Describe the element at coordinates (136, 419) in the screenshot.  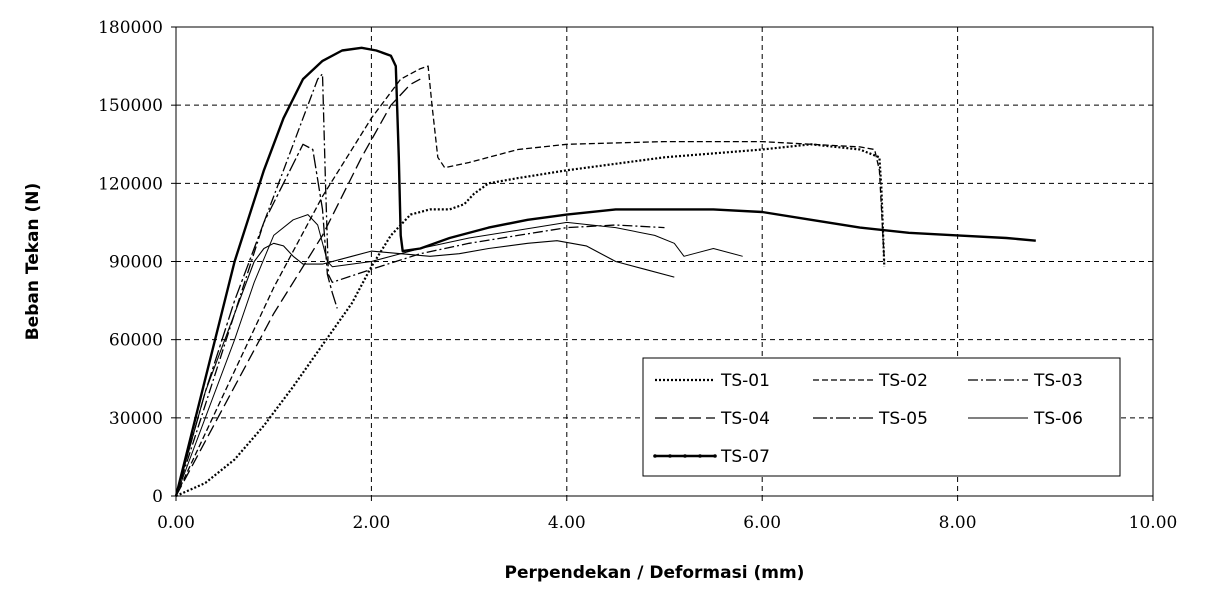
I see `y-tick-label: 30000` at that location.